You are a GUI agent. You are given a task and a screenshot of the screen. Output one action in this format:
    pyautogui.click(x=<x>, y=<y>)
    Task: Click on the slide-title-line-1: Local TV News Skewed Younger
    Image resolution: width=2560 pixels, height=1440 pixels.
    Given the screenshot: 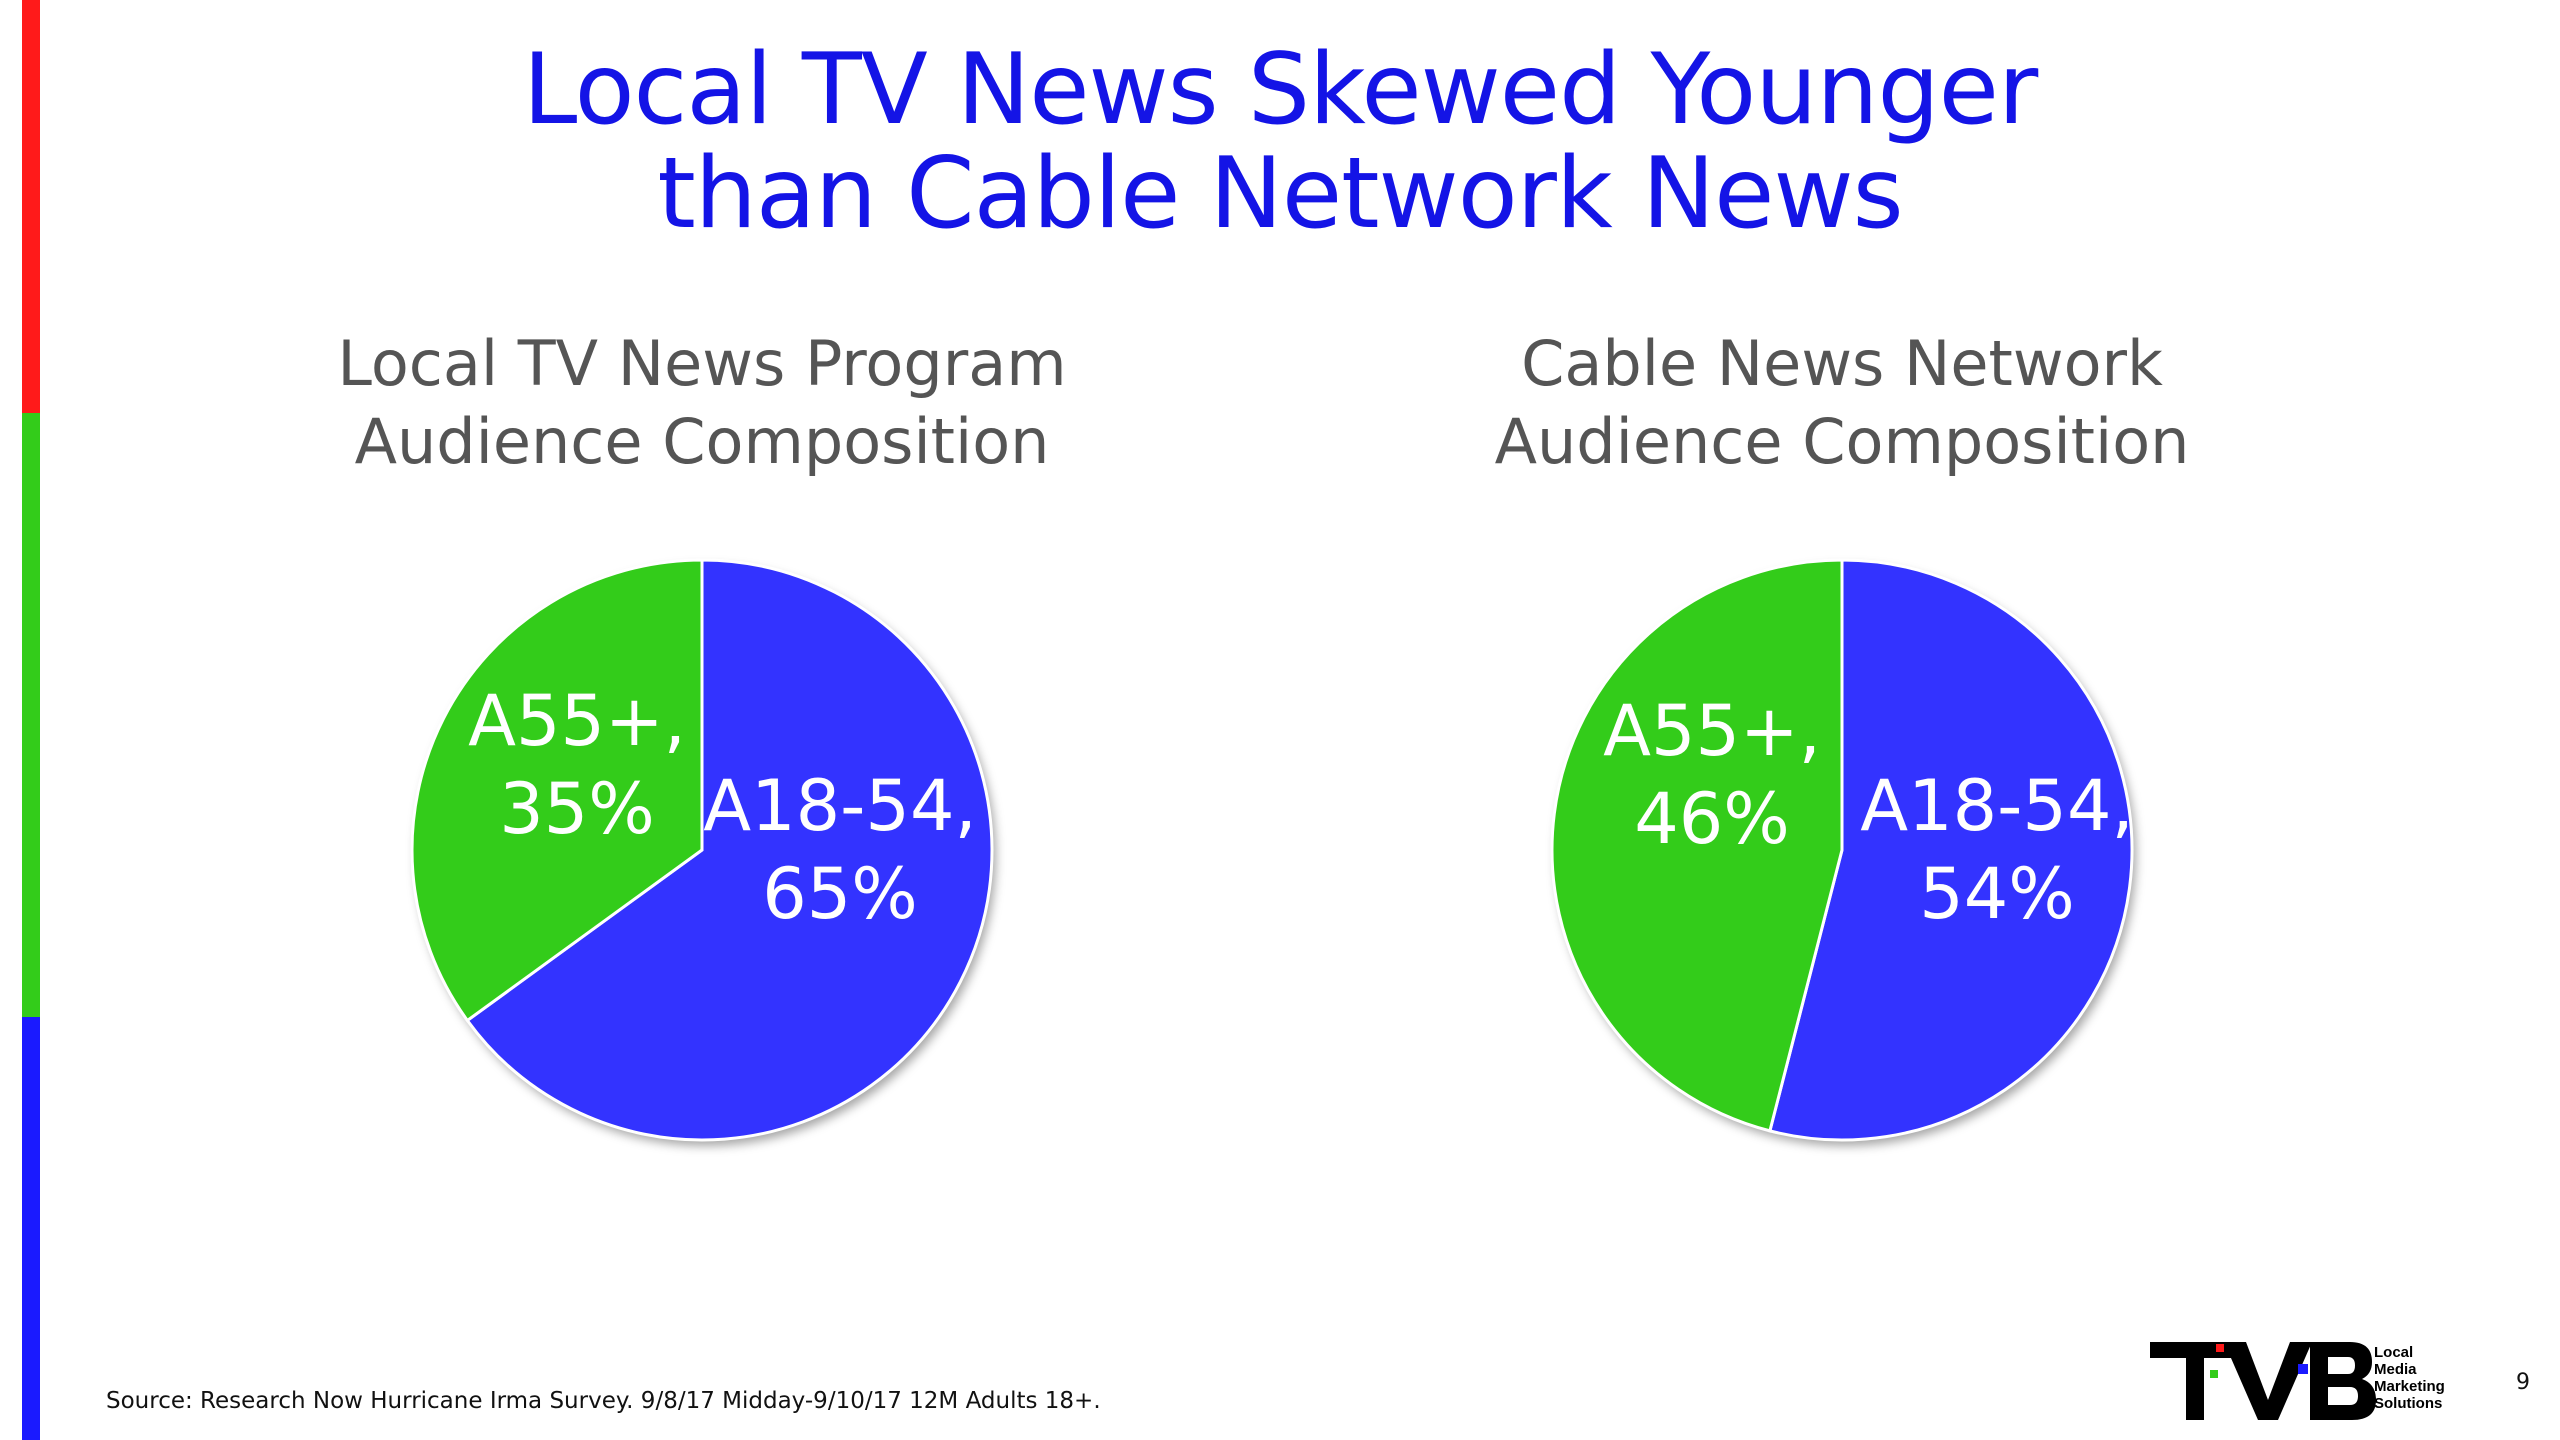 What is the action you would take?
    pyautogui.click(x=1280, y=90)
    